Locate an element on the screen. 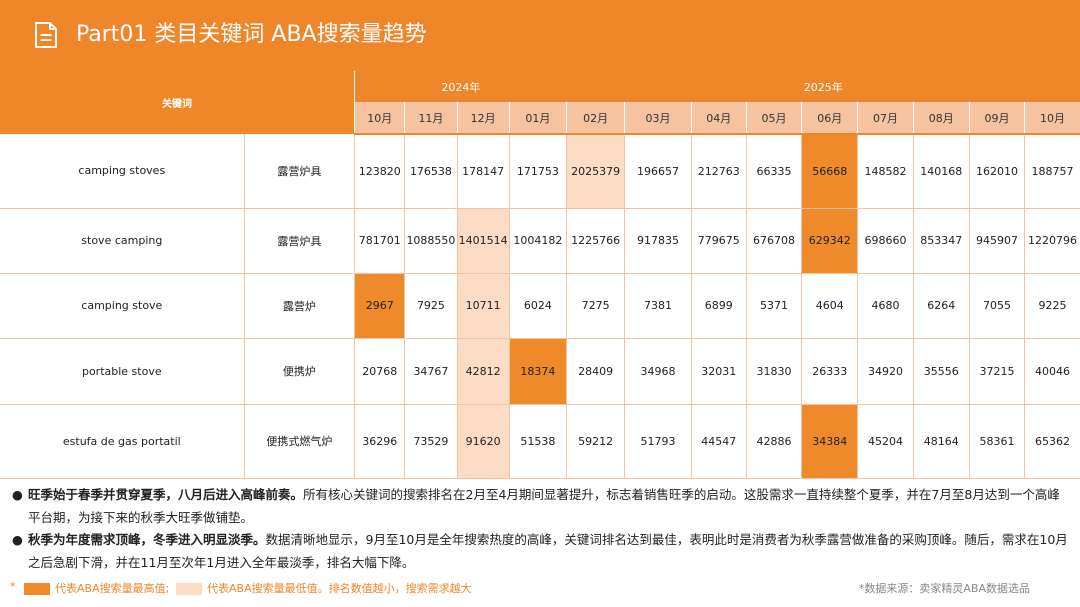 This screenshot has height=607, width=1080. month-header: 05月 is located at coordinates (773, 118).